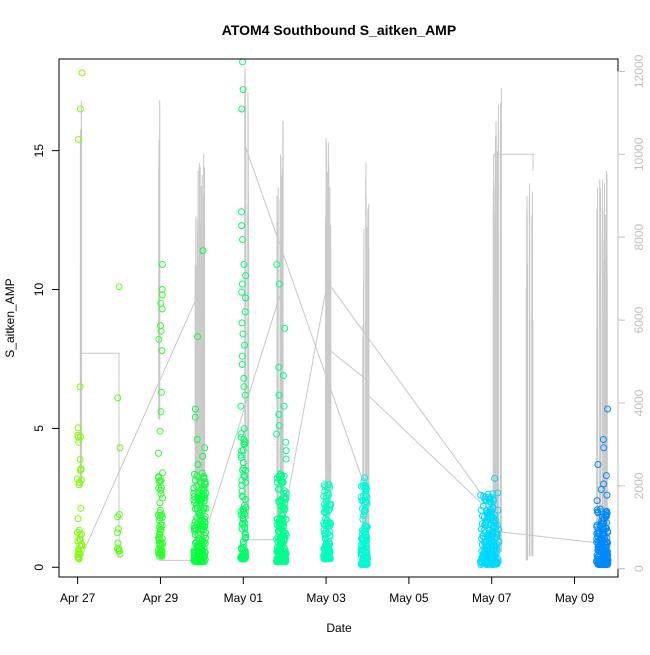 This screenshot has height=655, width=650. Describe the element at coordinates (339, 30) in the screenshot. I see `chart-title: ATOM4 Southbound S_aitken_AMP` at that location.